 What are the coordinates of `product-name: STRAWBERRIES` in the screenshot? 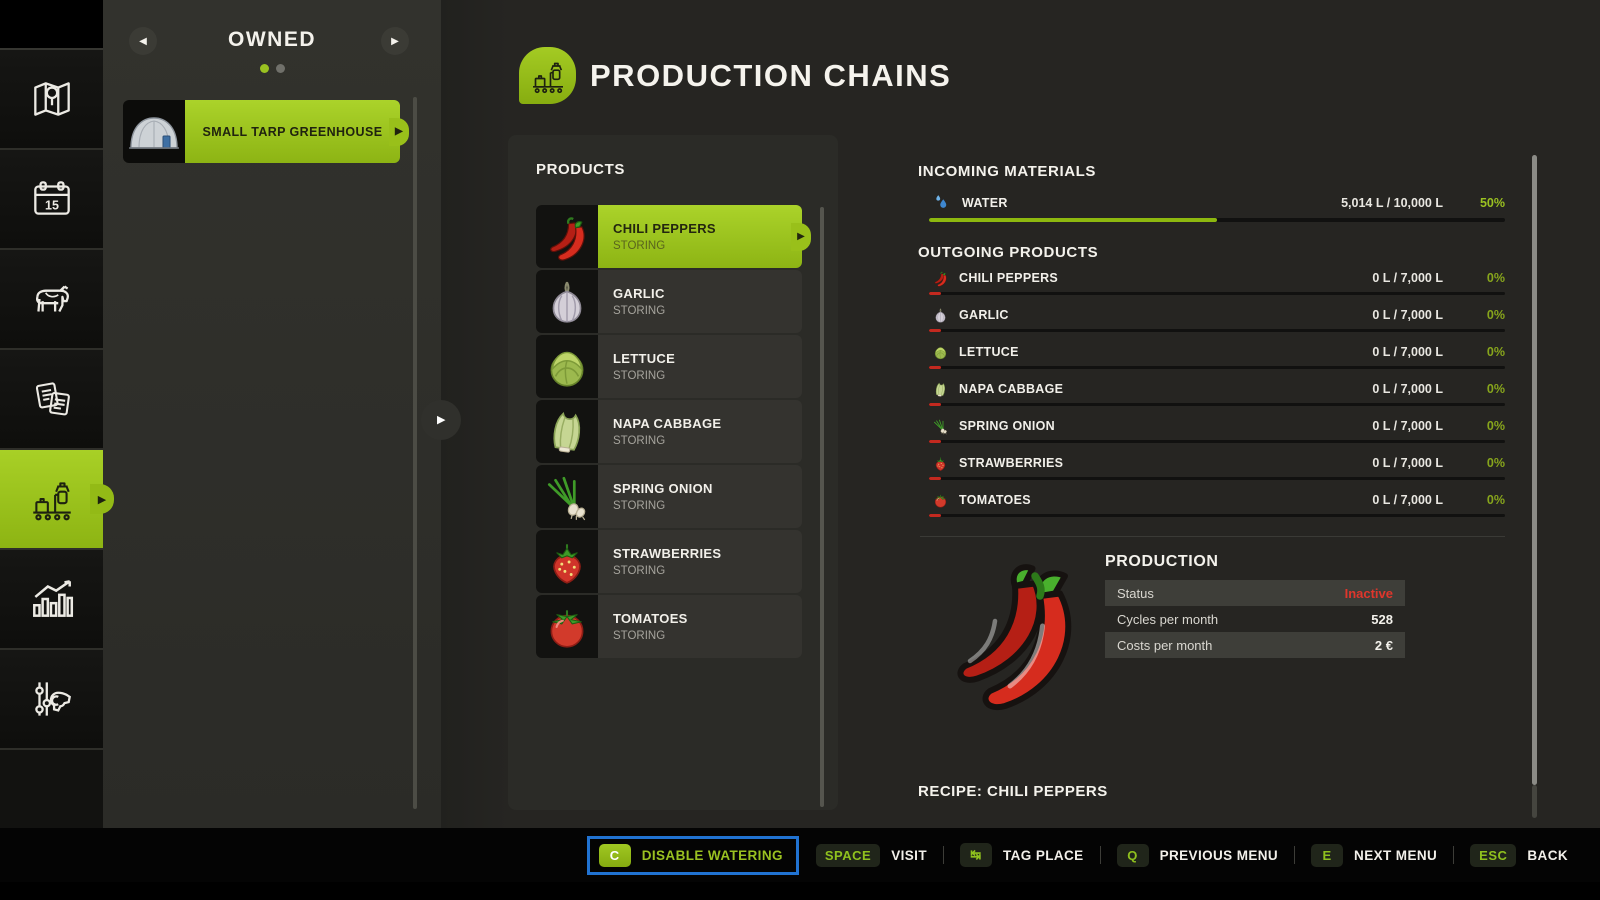 It's located at (1011, 463).